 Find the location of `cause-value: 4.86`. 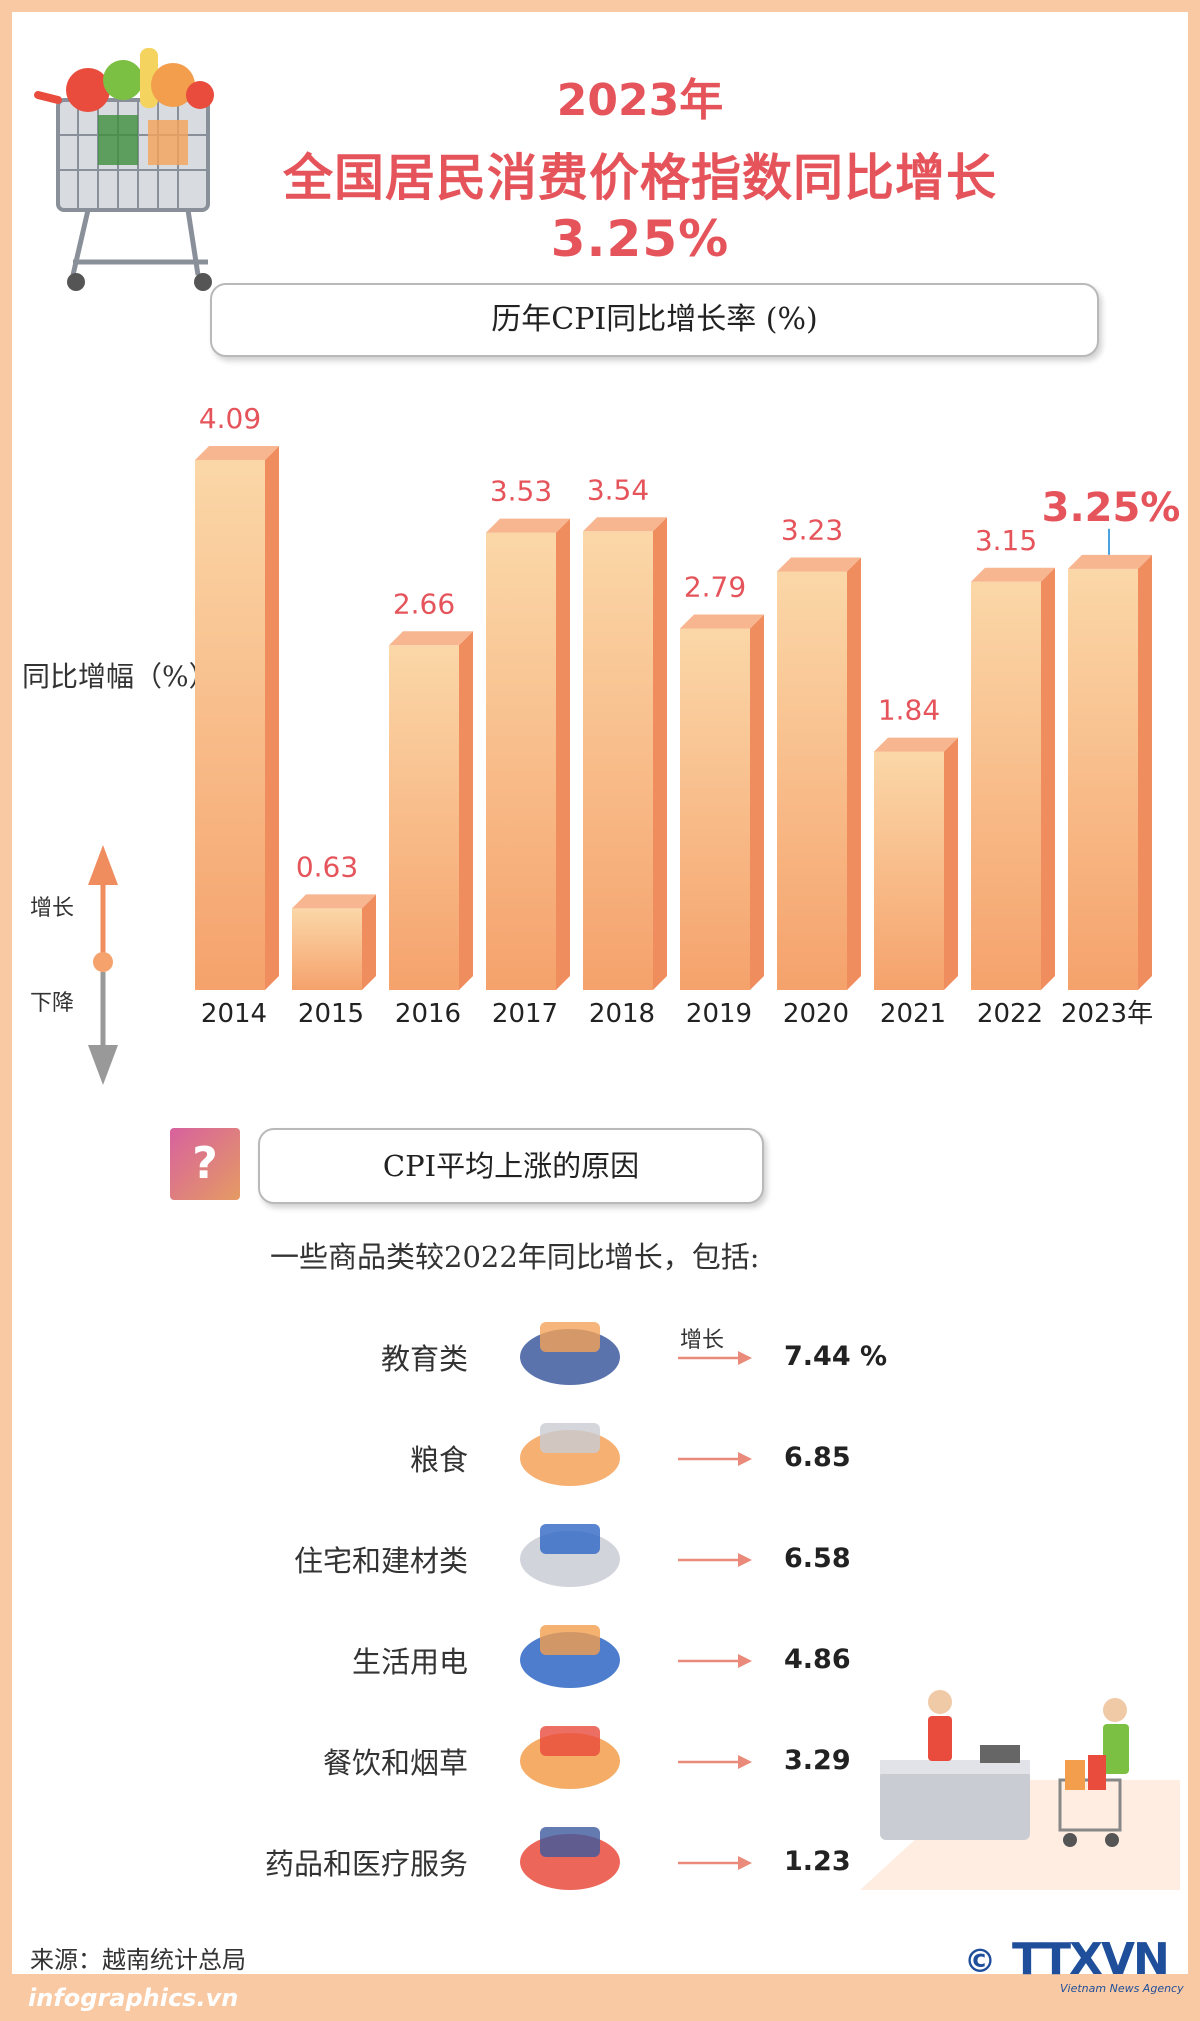

cause-value: 4.86 is located at coordinates (817, 1659).